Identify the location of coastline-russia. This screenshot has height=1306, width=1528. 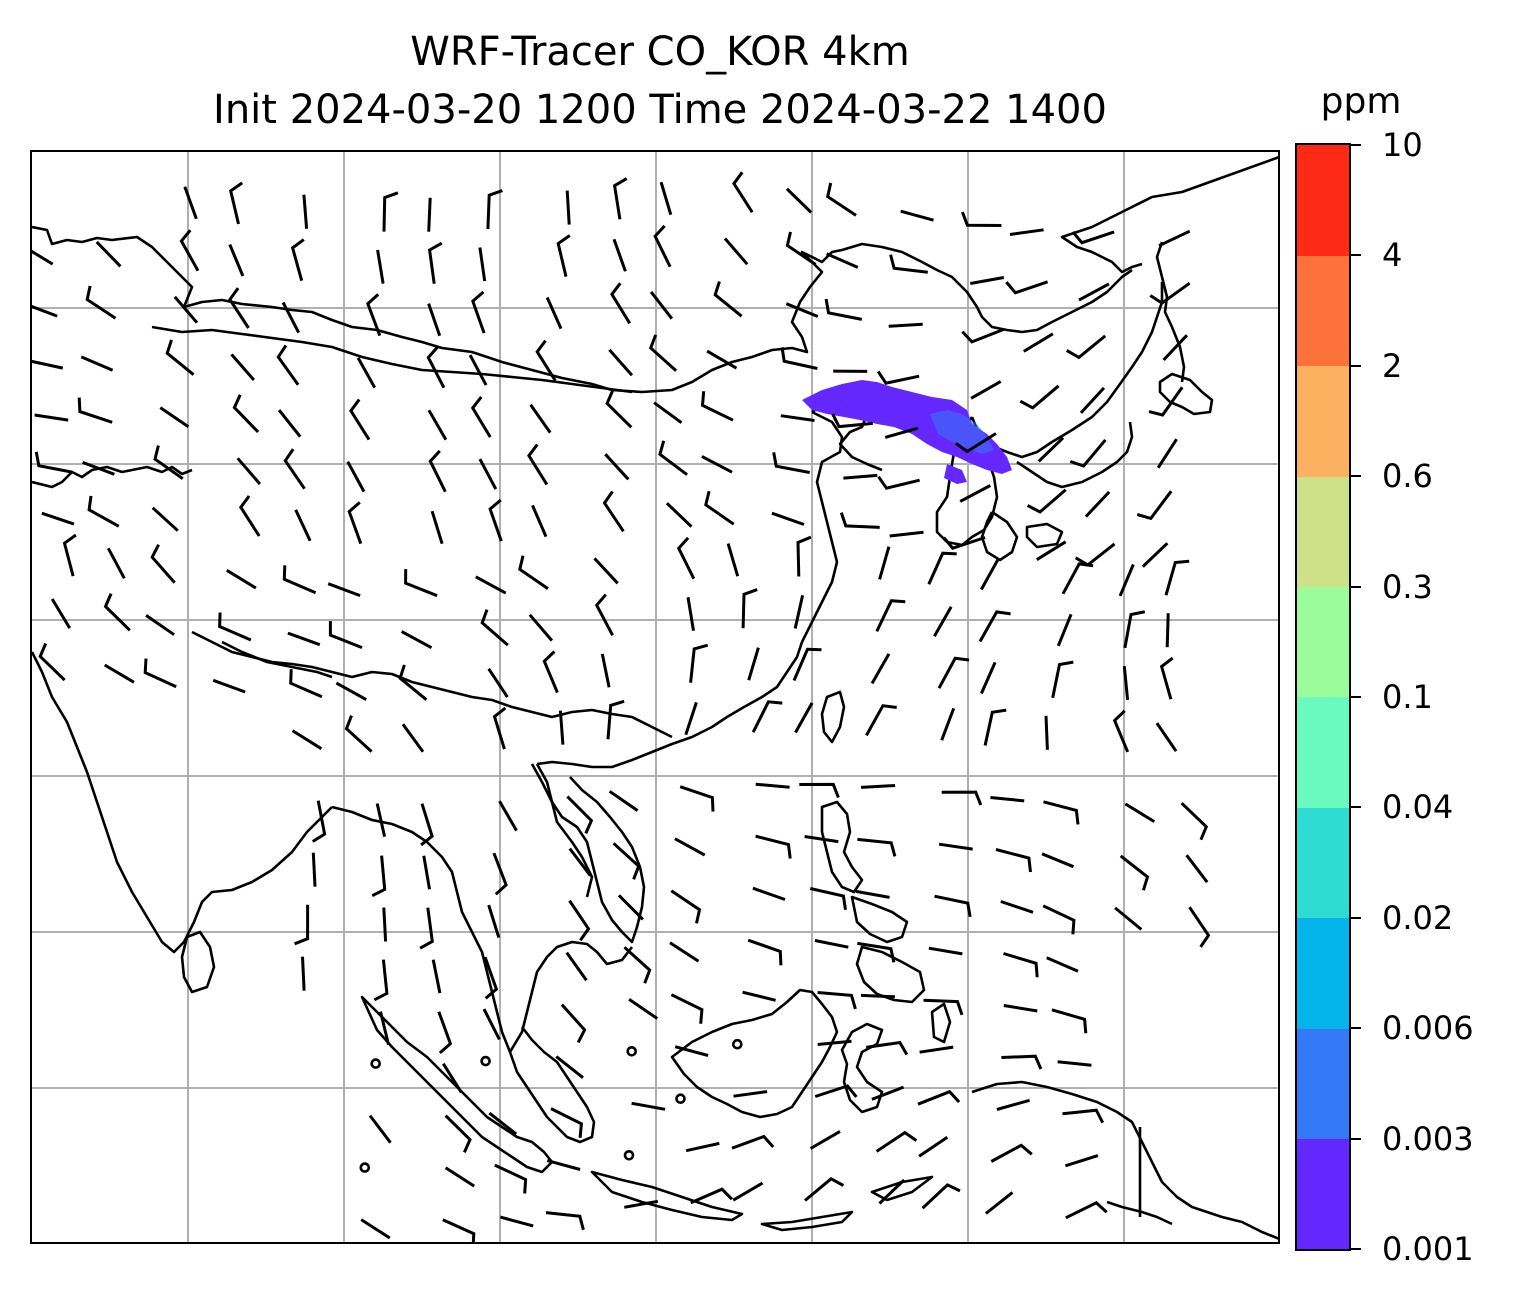
(1169, 215).